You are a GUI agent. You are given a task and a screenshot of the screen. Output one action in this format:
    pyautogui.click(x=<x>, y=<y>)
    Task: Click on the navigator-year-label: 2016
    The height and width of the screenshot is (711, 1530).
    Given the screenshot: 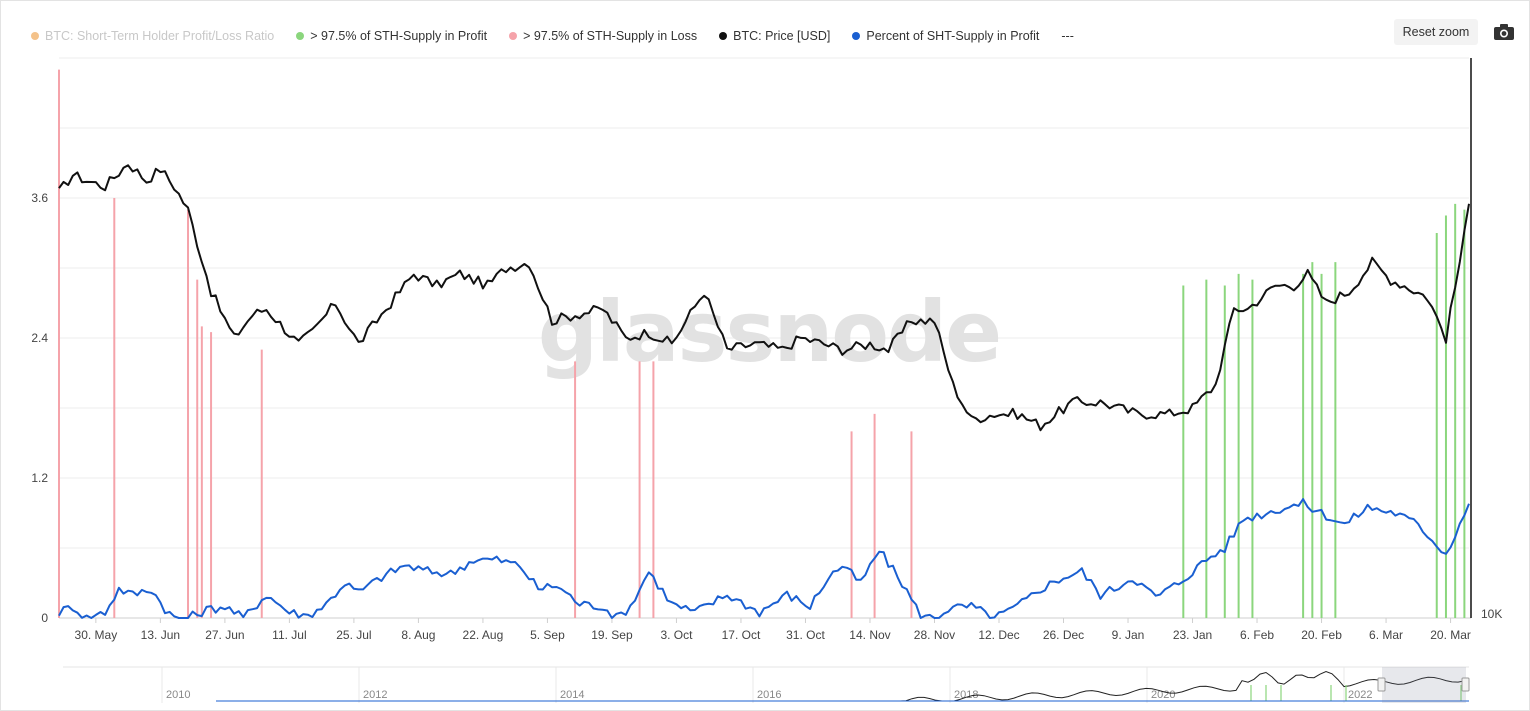 What is the action you would take?
    pyautogui.click(x=769, y=695)
    